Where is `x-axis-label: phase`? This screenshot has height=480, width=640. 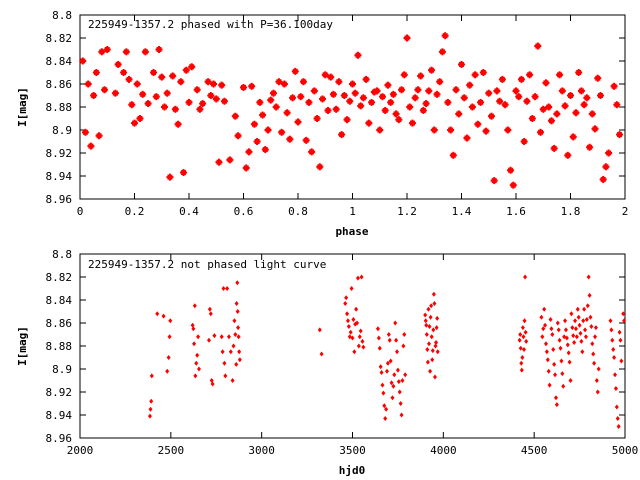
x-axis-label: phase is located at coordinates (351, 231).